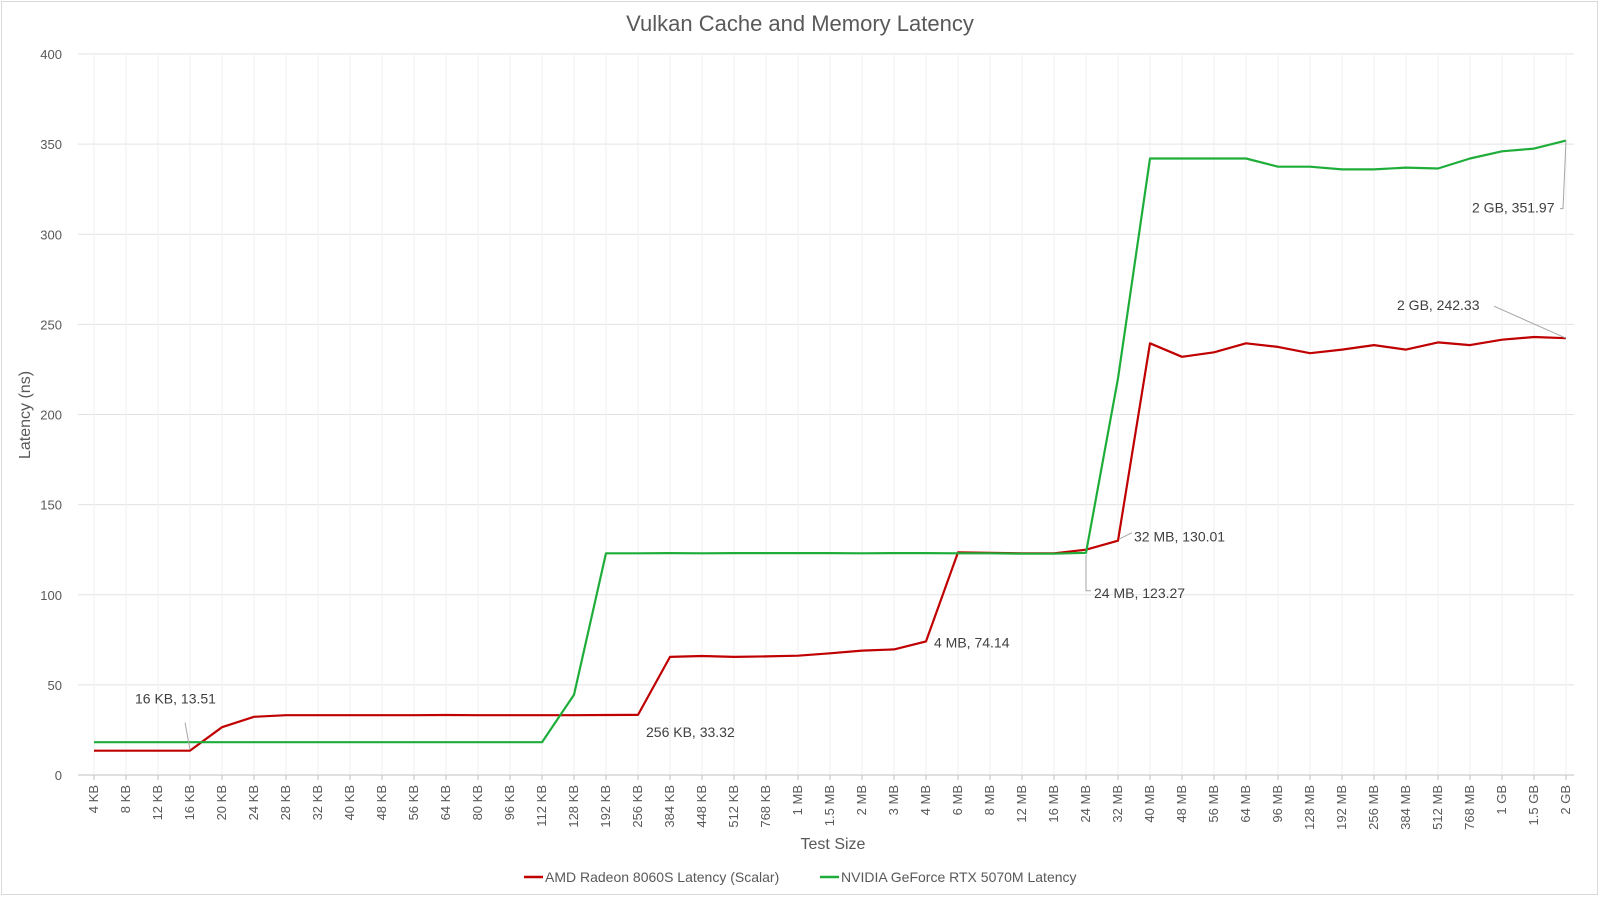 The height and width of the screenshot is (897, 1600). What do you see at coordinates (1565, 800) in the screenshot?
I see `x-tick-label: 2 GB` at bounding box center [1565, 800].